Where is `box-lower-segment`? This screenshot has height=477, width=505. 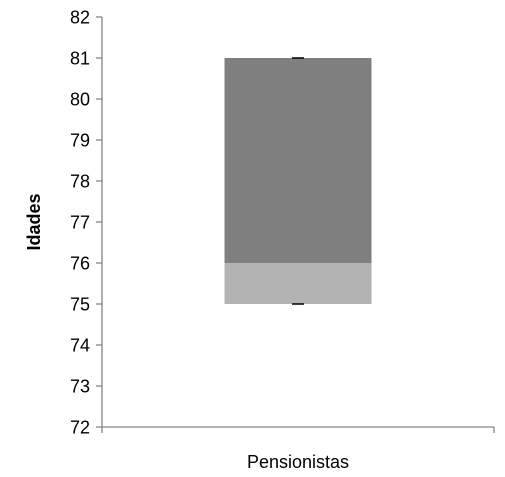 box-lower-segment is located at coordinates (298, 283).